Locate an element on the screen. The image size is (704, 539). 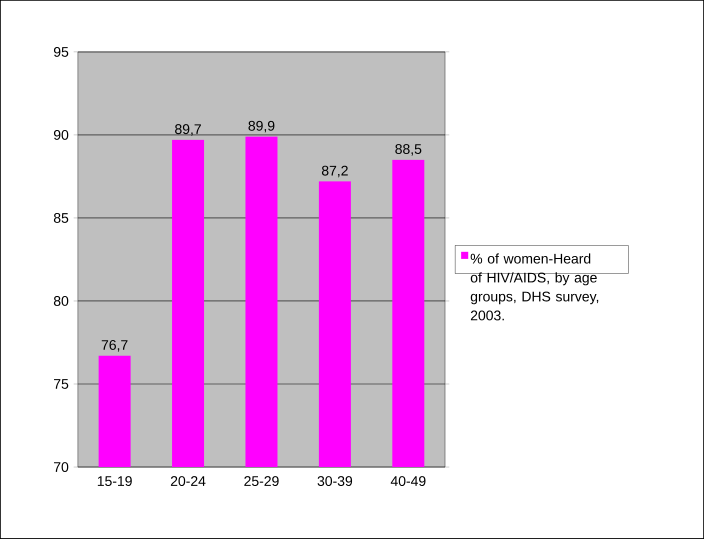
legend-label: % of women-Heard of HIV/AIDS, by age groups, DHS survey, 2003. is located at coordinates (534, 286).